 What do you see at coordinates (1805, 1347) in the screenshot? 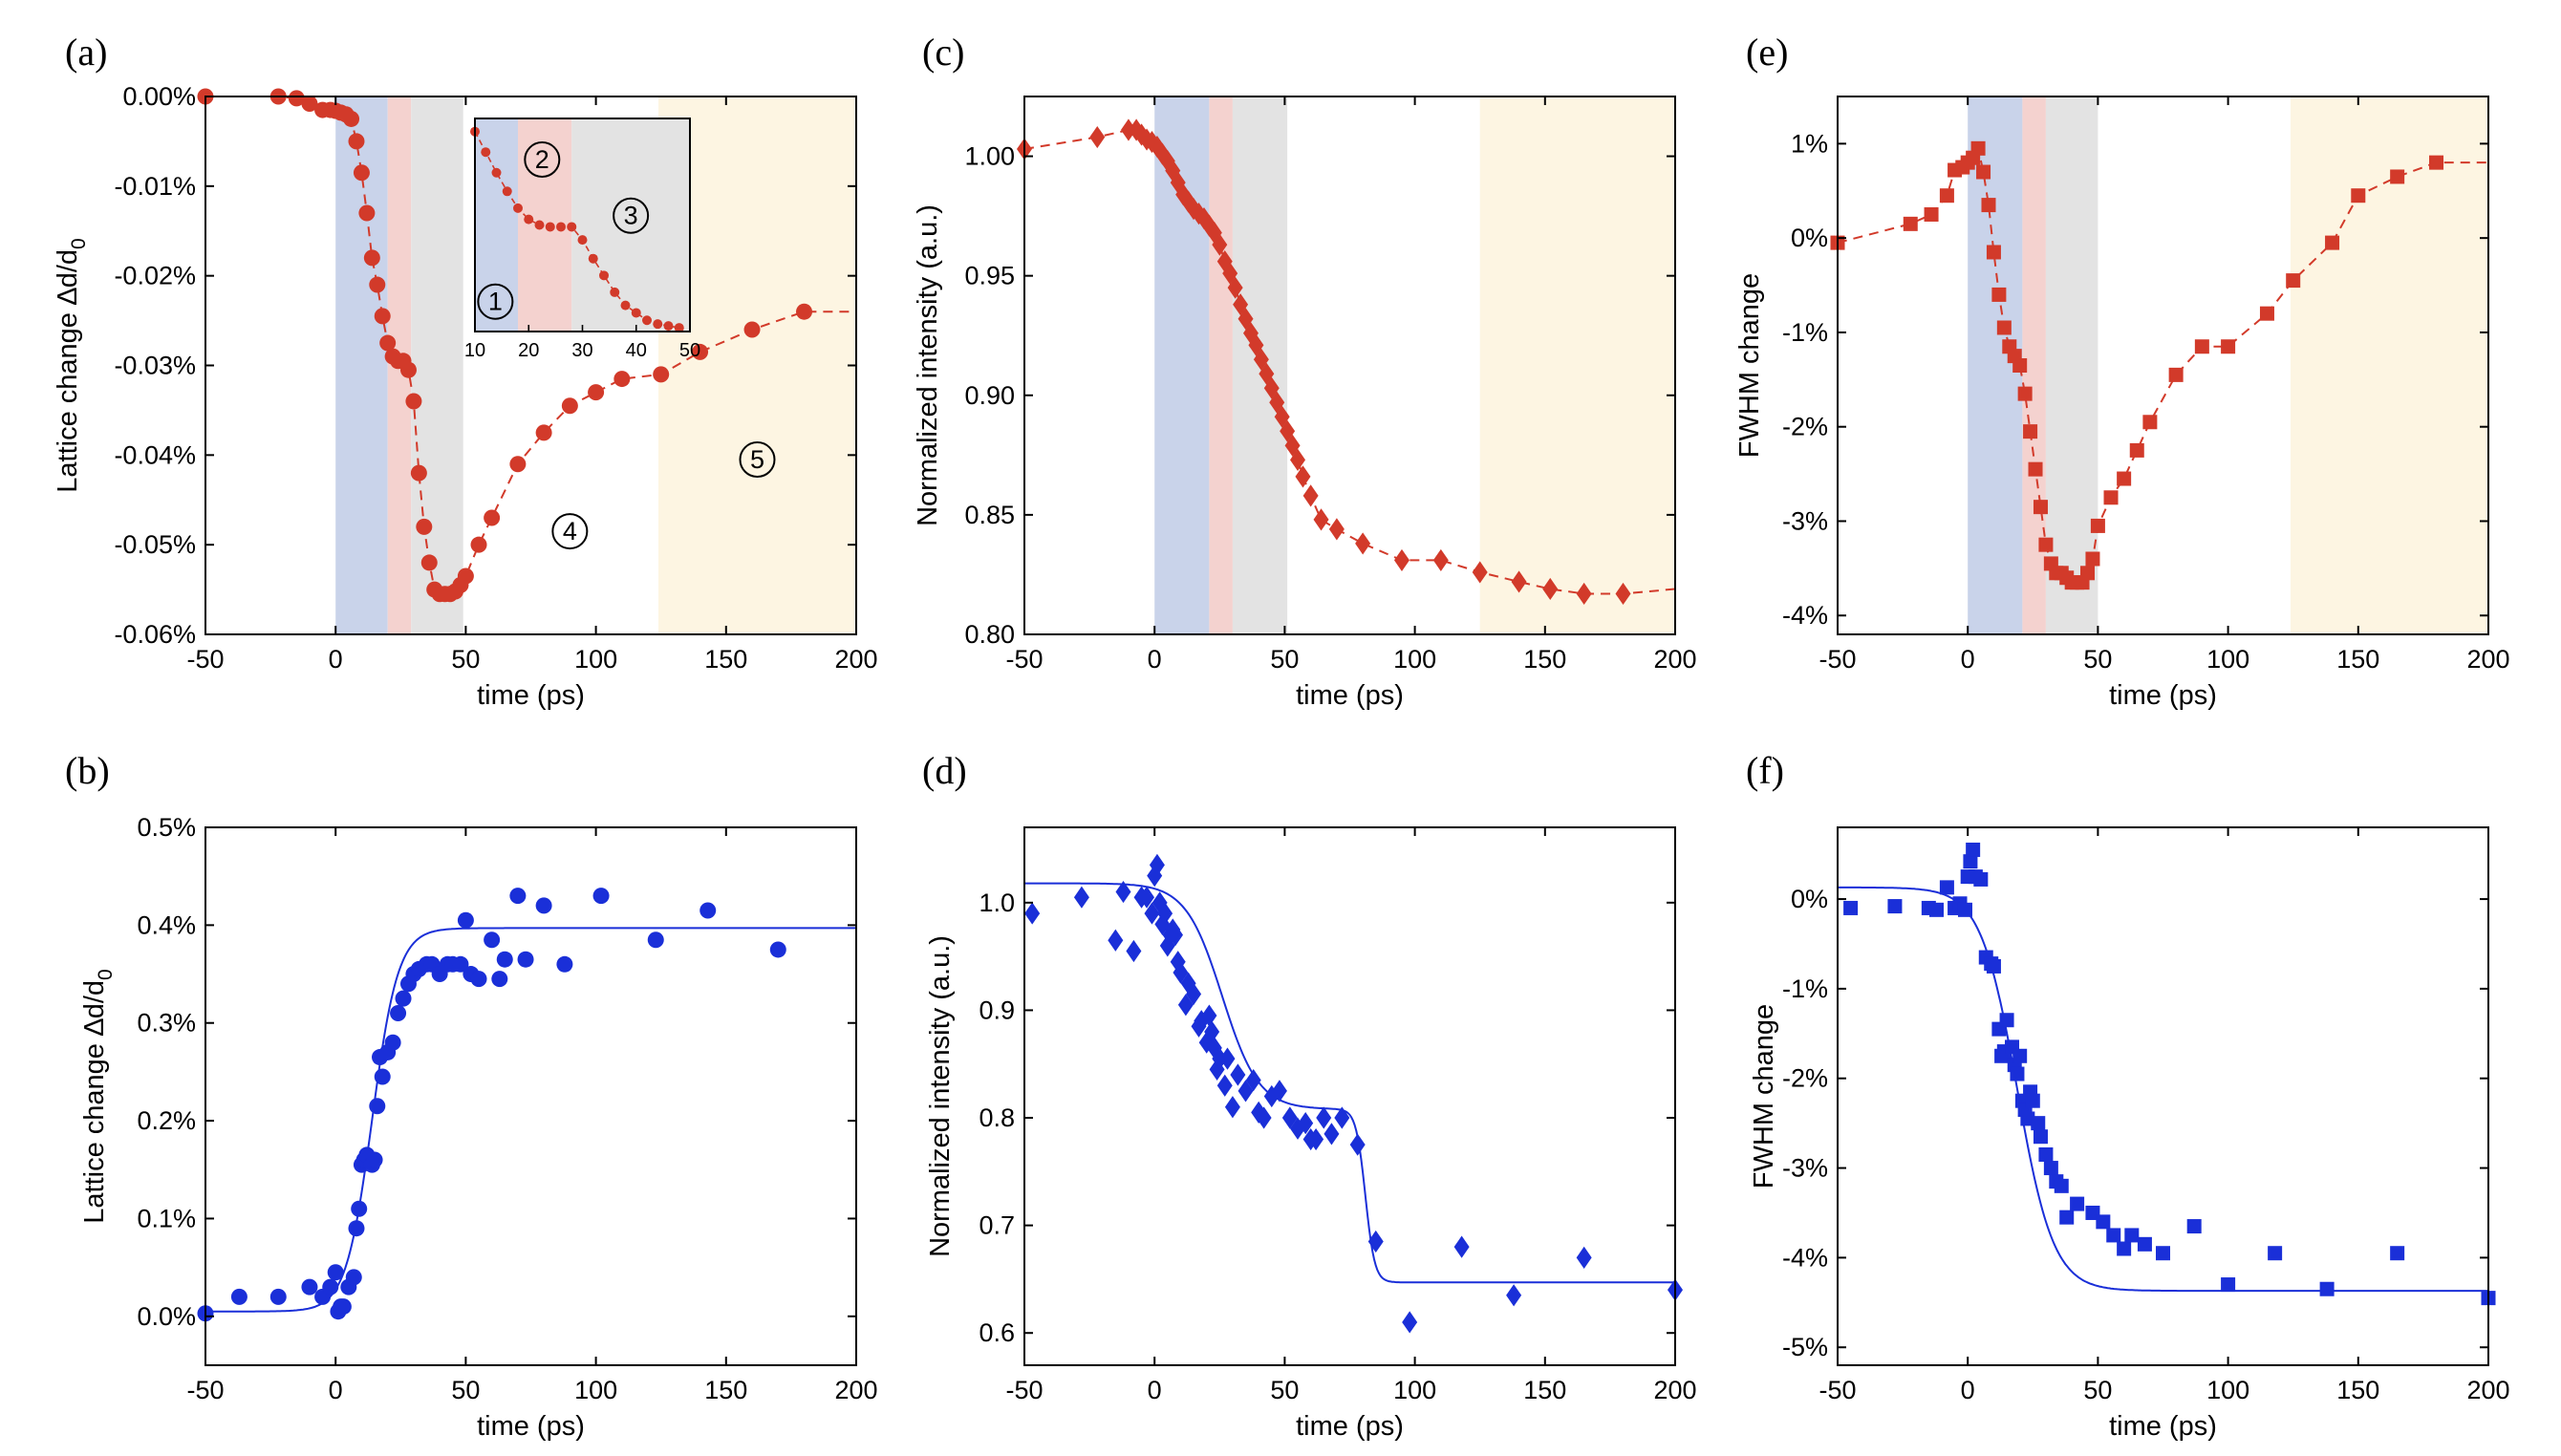
I see `ytick-label-f-5: -5%` at bounding box center [1805, 1347].